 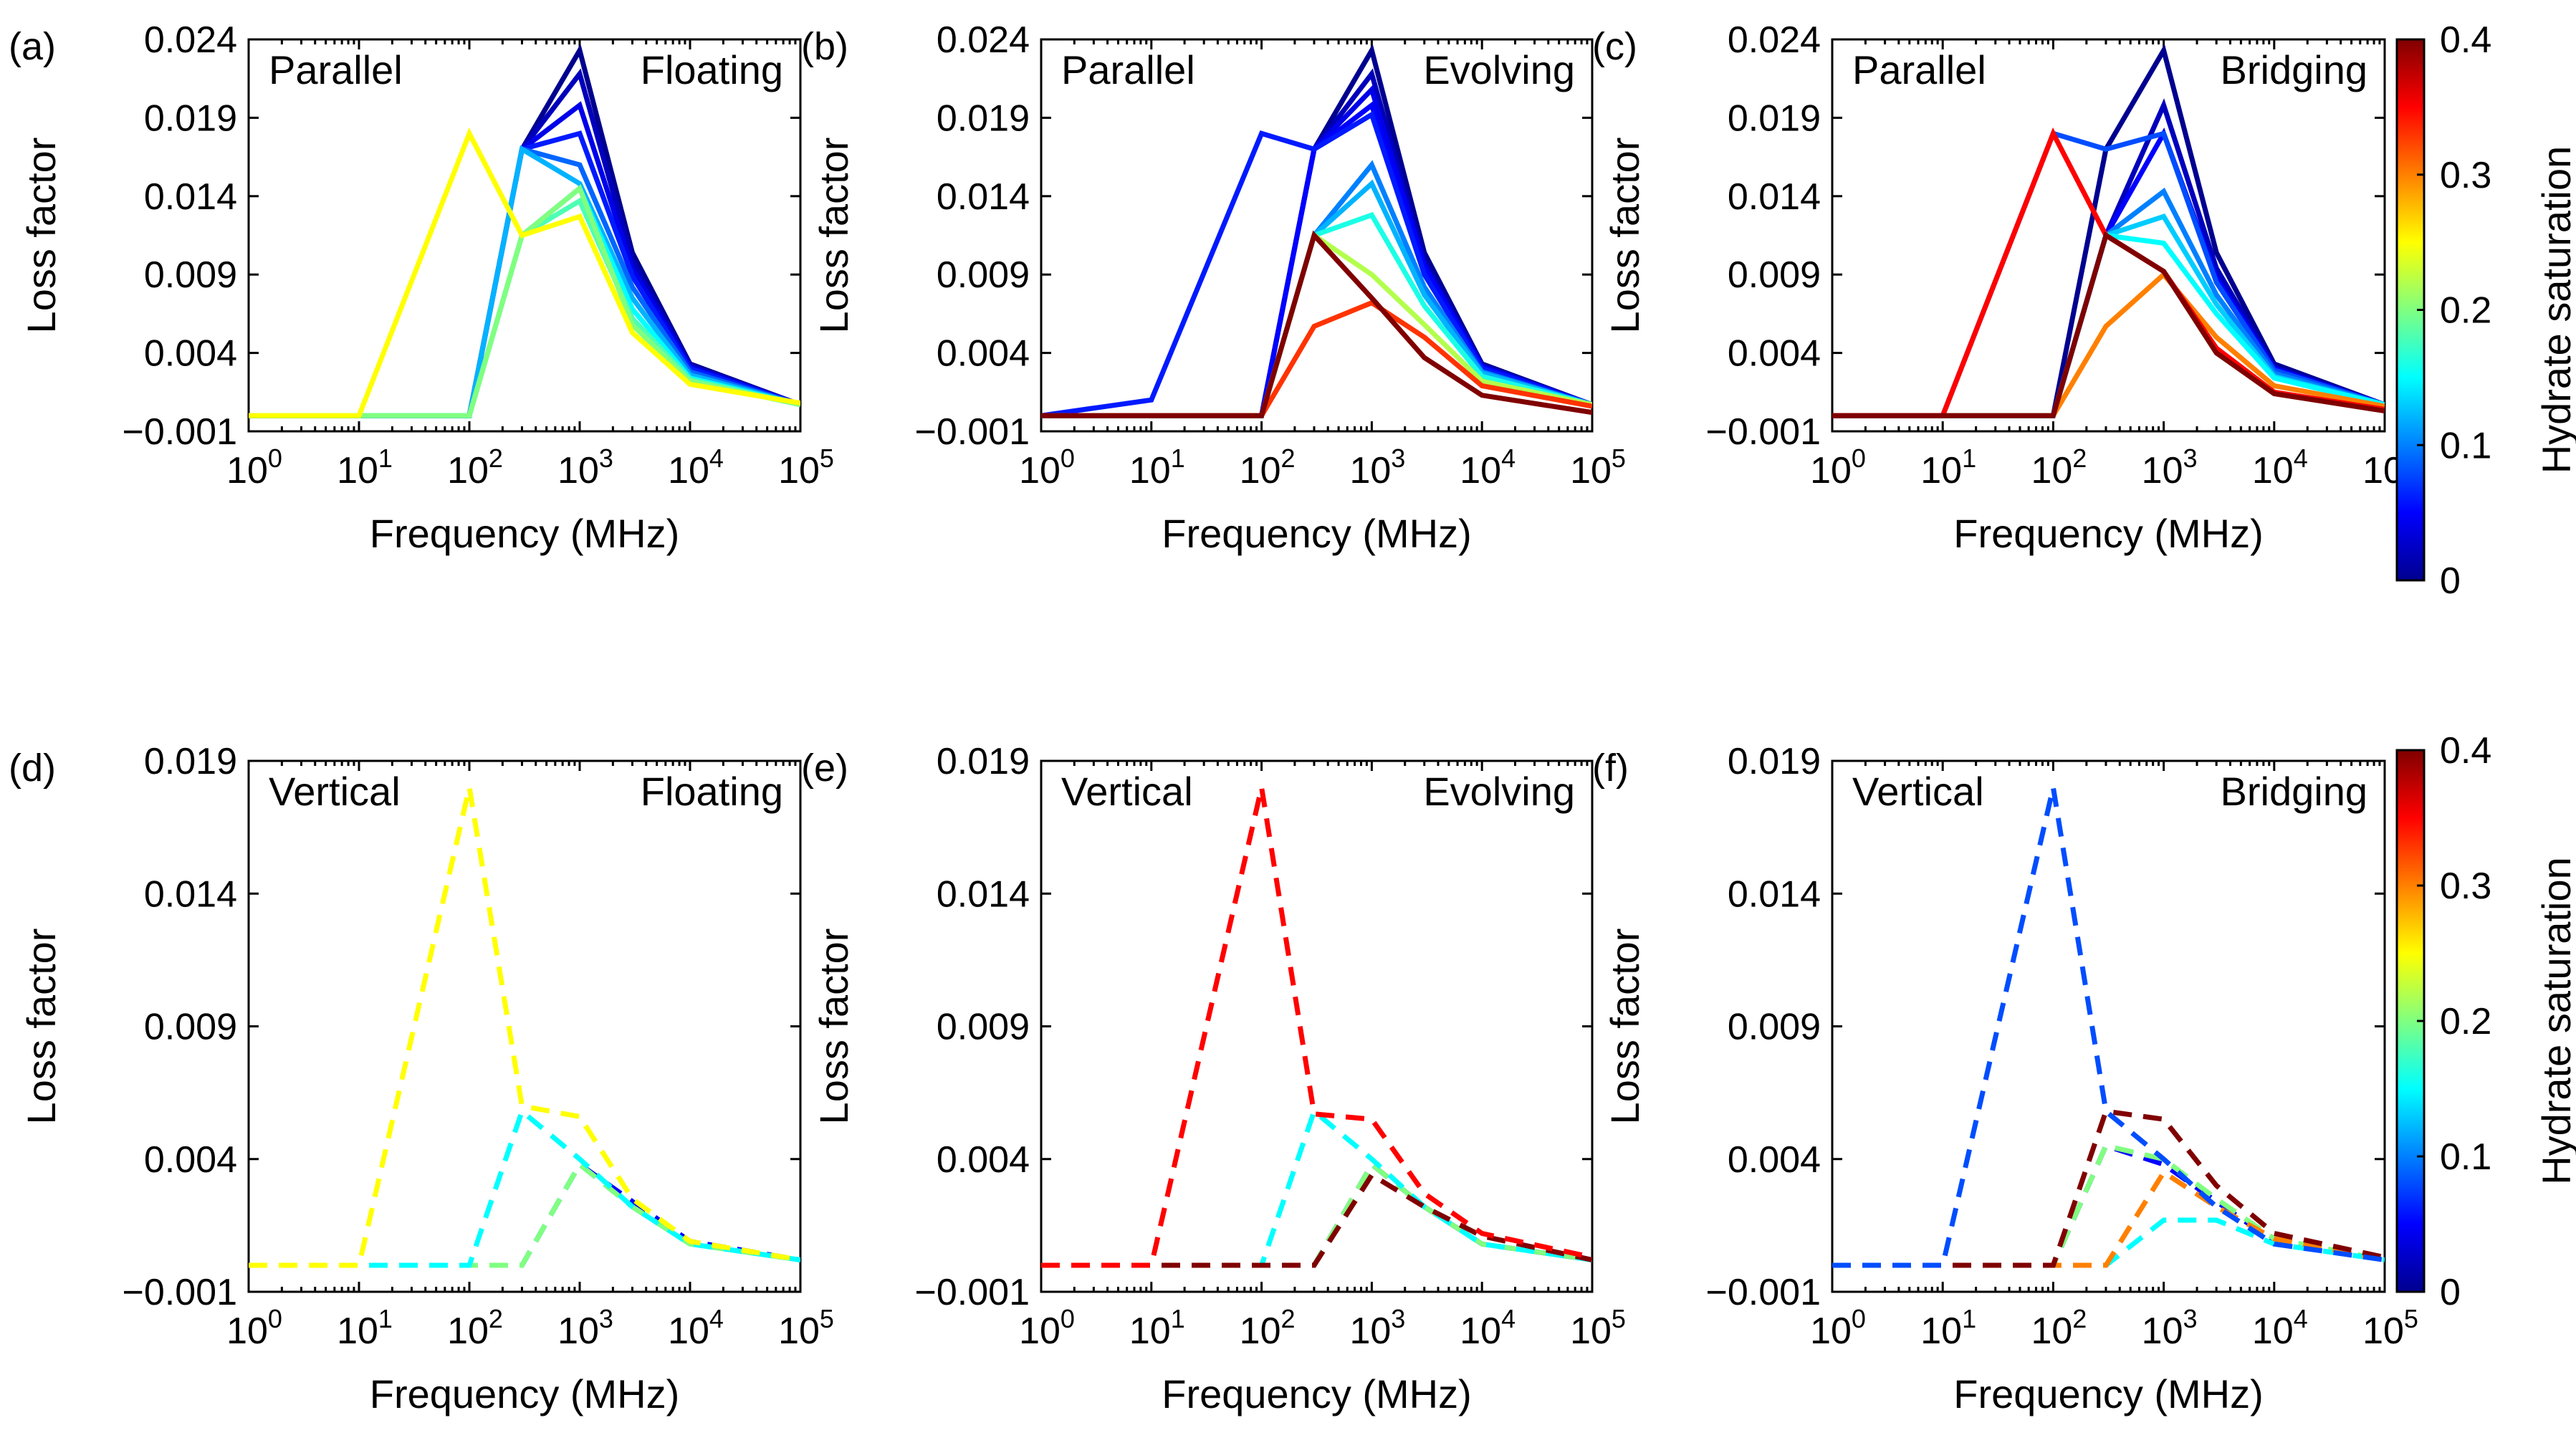 What do you see at coordinates (712, 69) in the screenshot?
I see `annotation-model: Floating` at bounding box center [712, 69].